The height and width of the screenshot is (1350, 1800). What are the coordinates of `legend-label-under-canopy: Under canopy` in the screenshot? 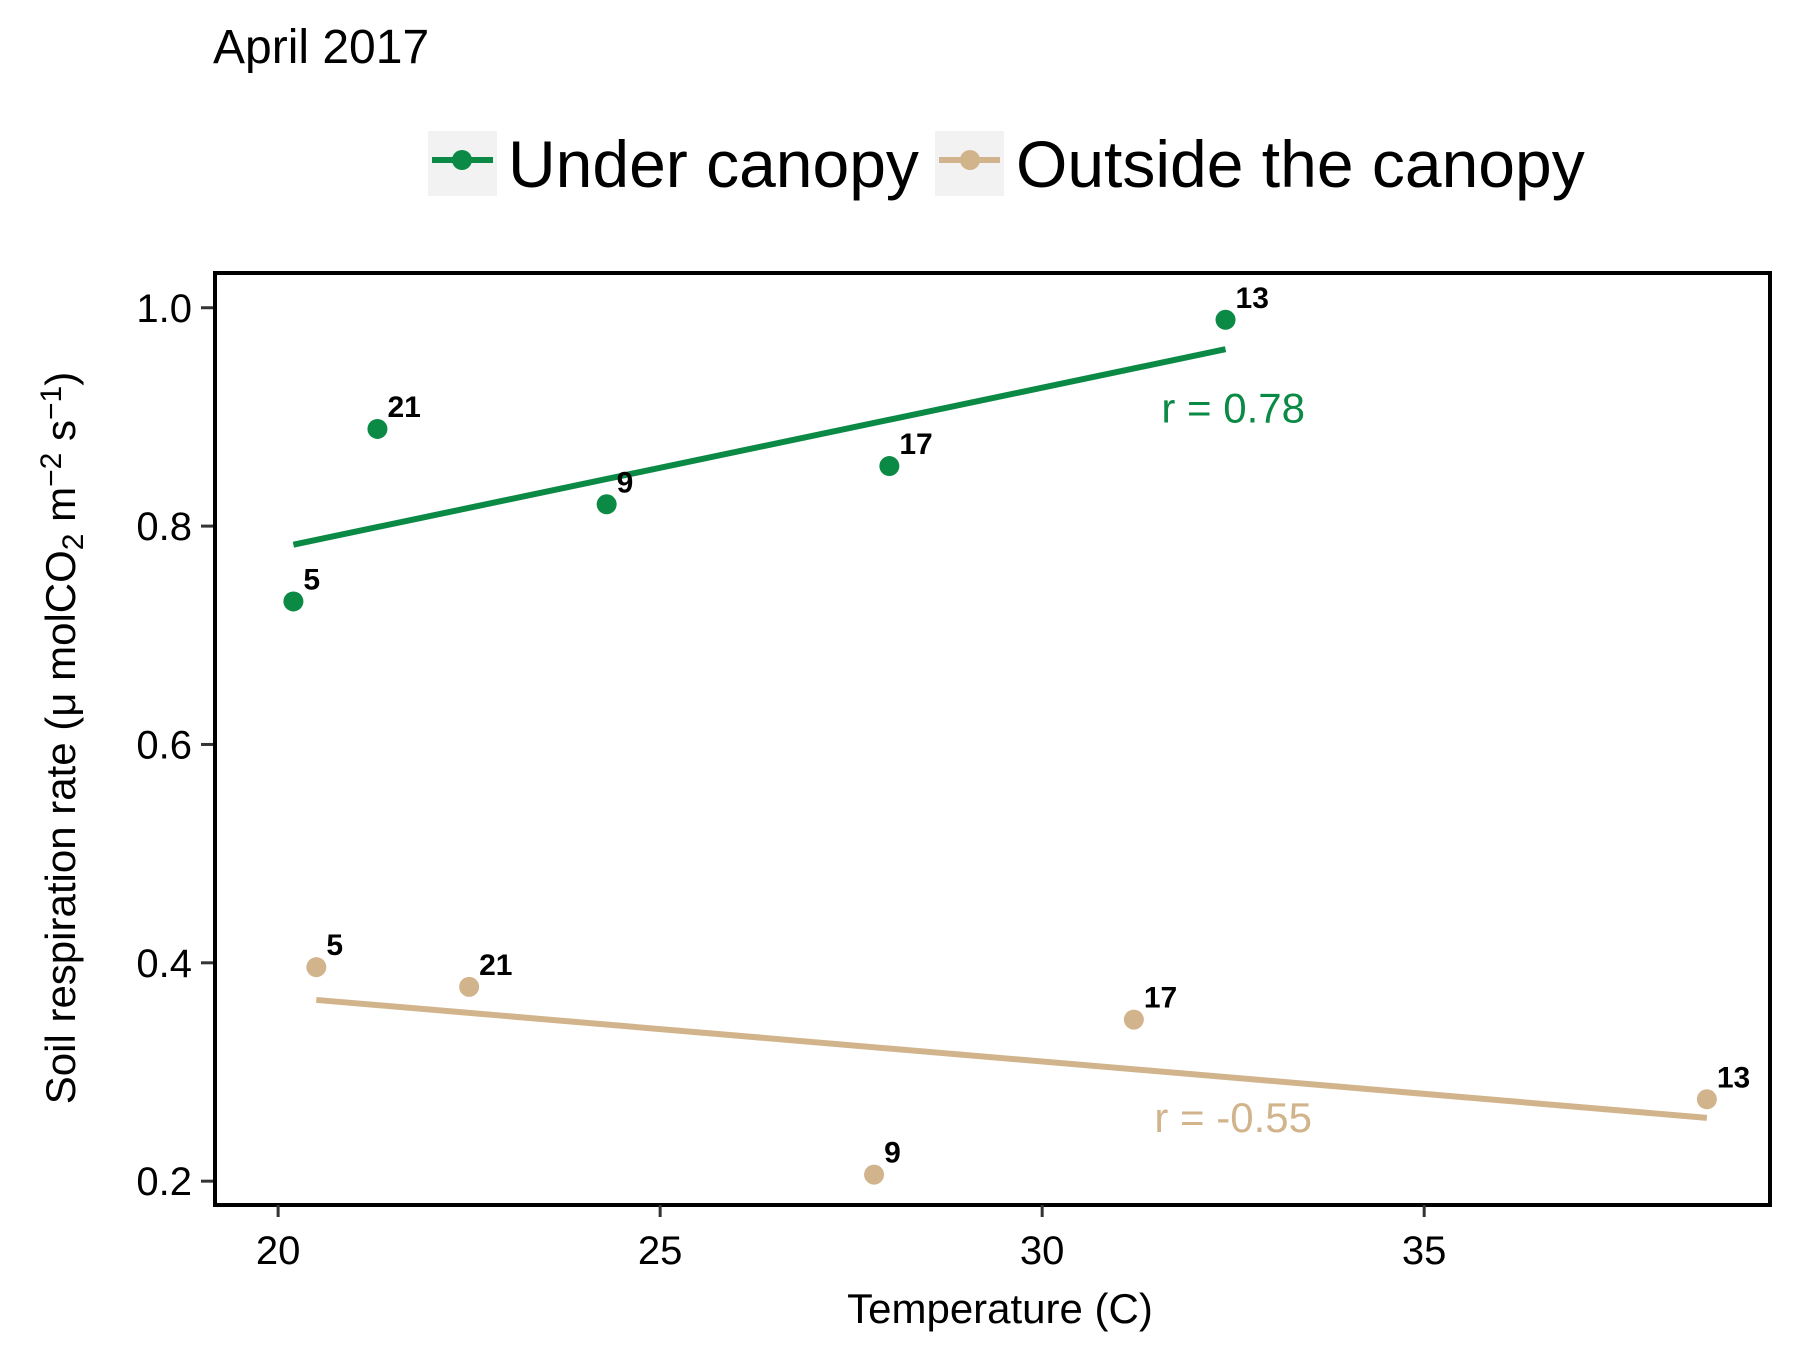 It's located at (713, 164).